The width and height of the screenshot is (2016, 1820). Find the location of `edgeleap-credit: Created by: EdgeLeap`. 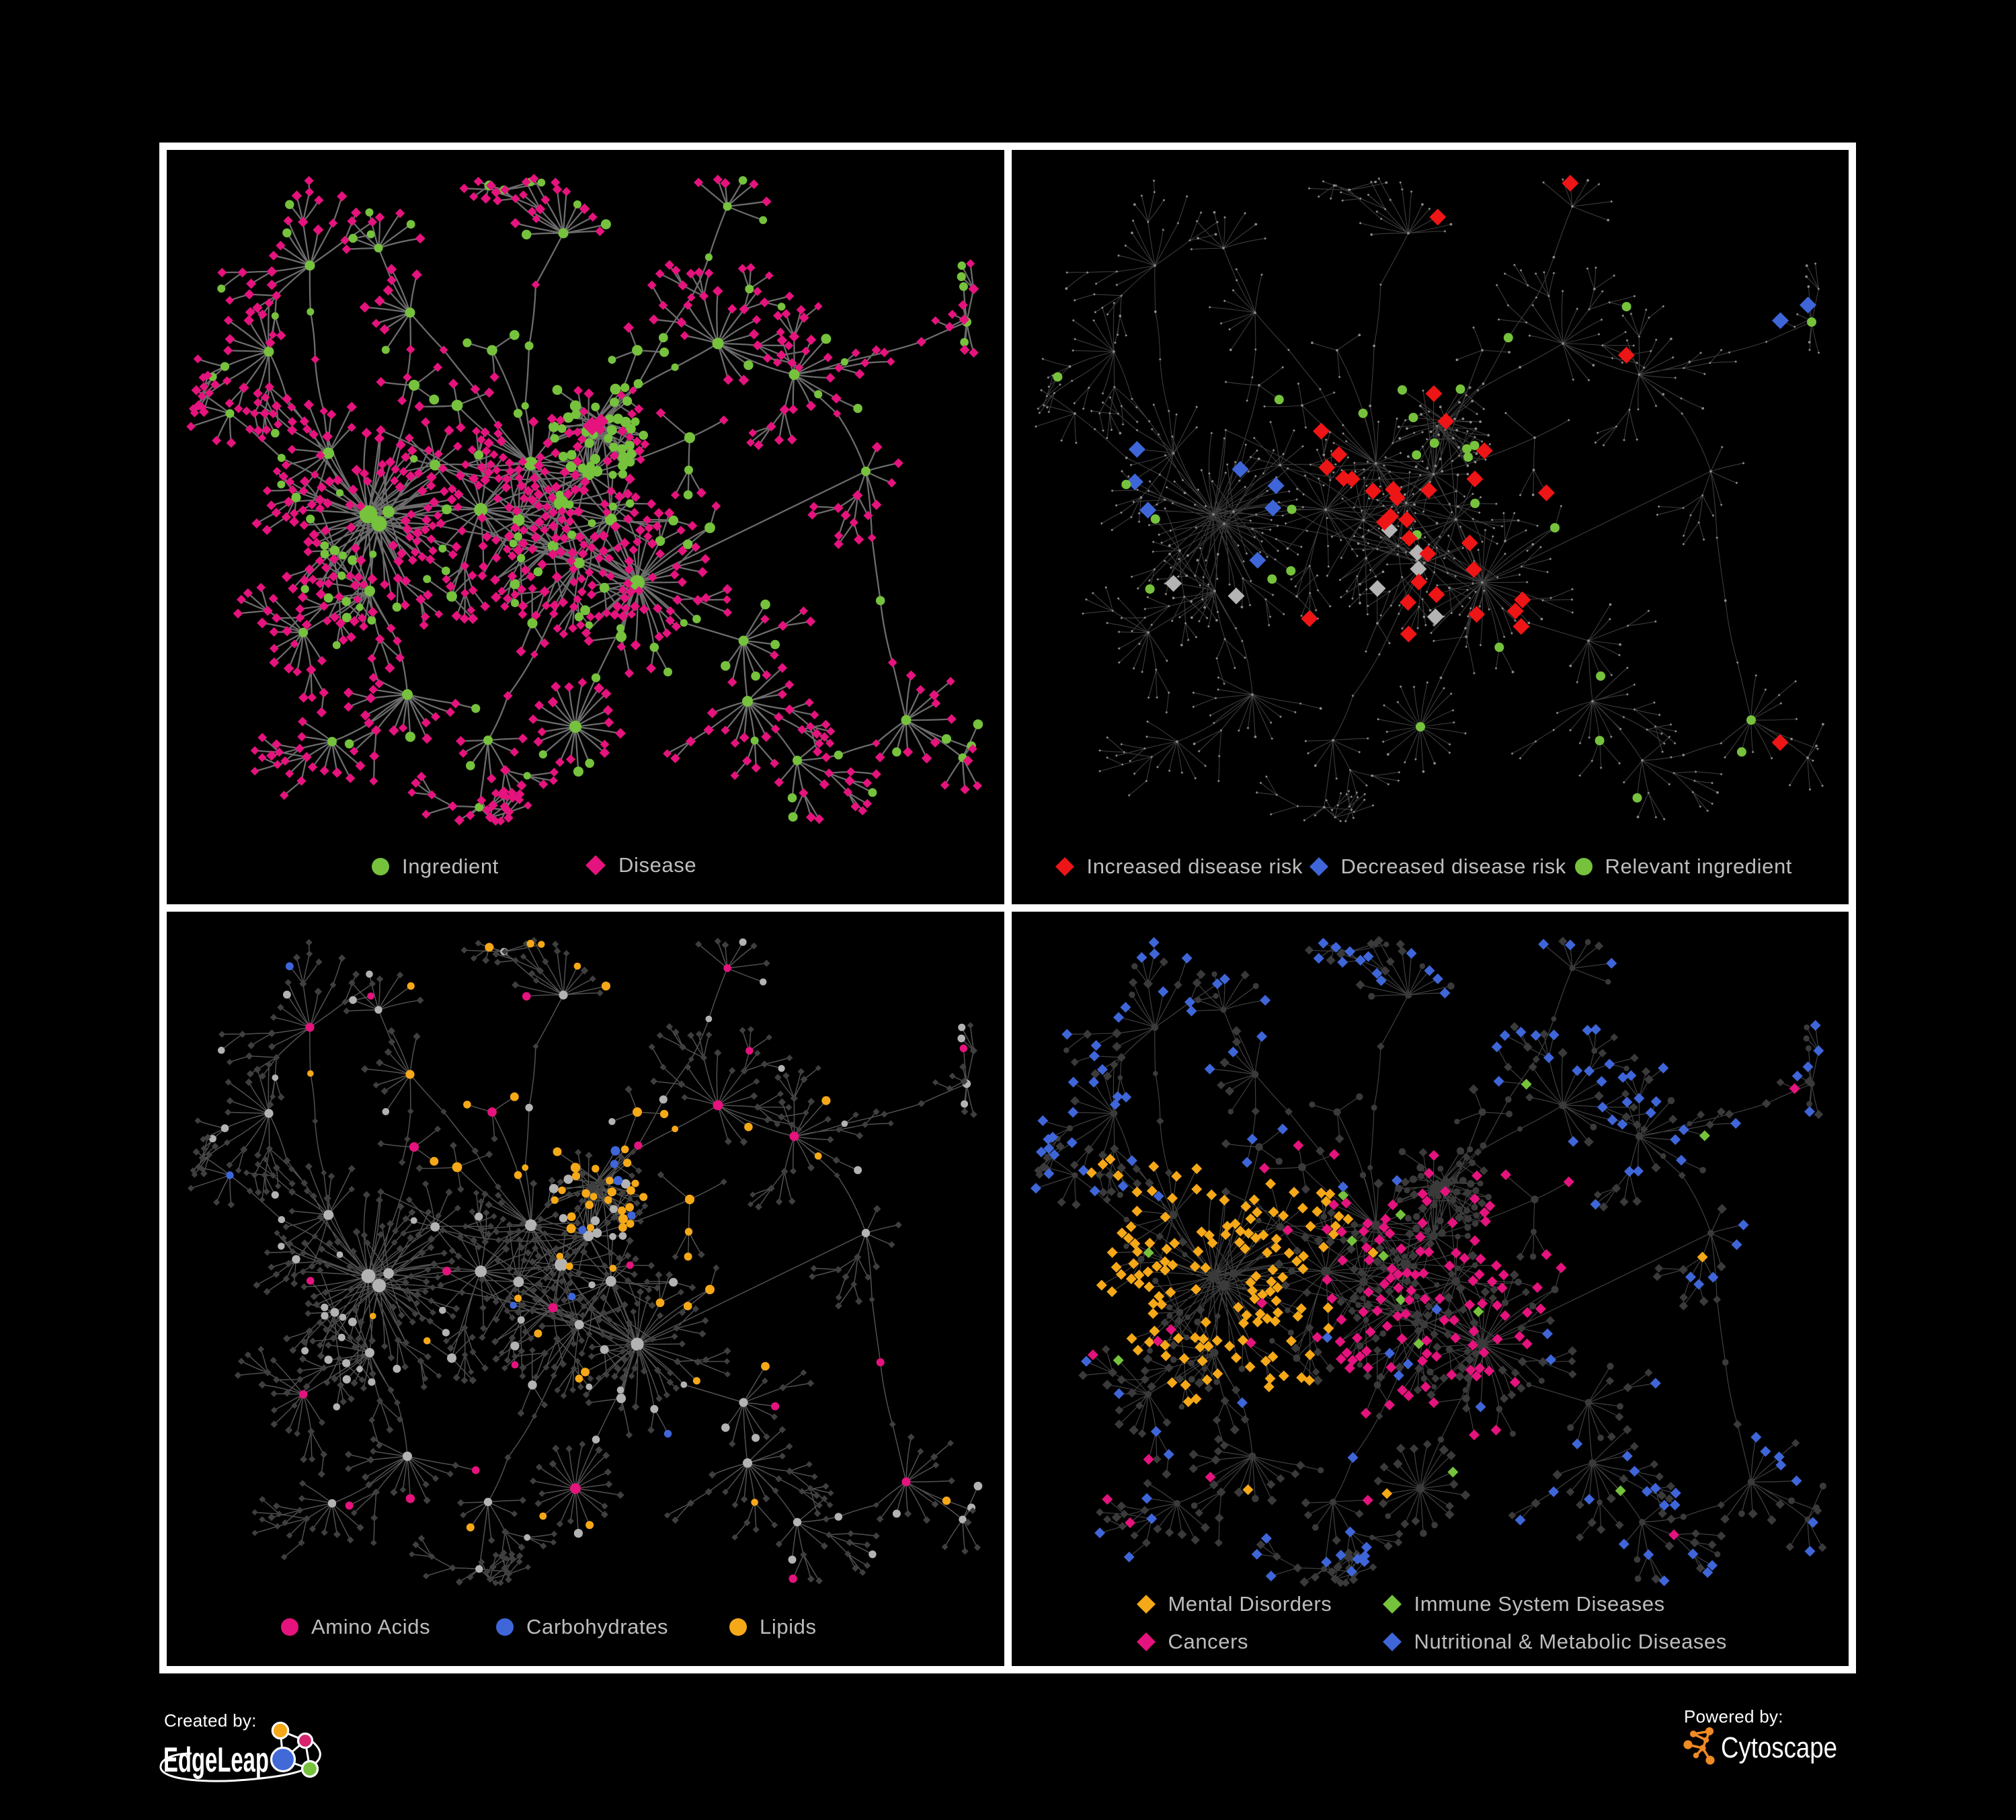

edgeleap-credit: Created by: EdgeLeap is located at coordinates (240, 1746).